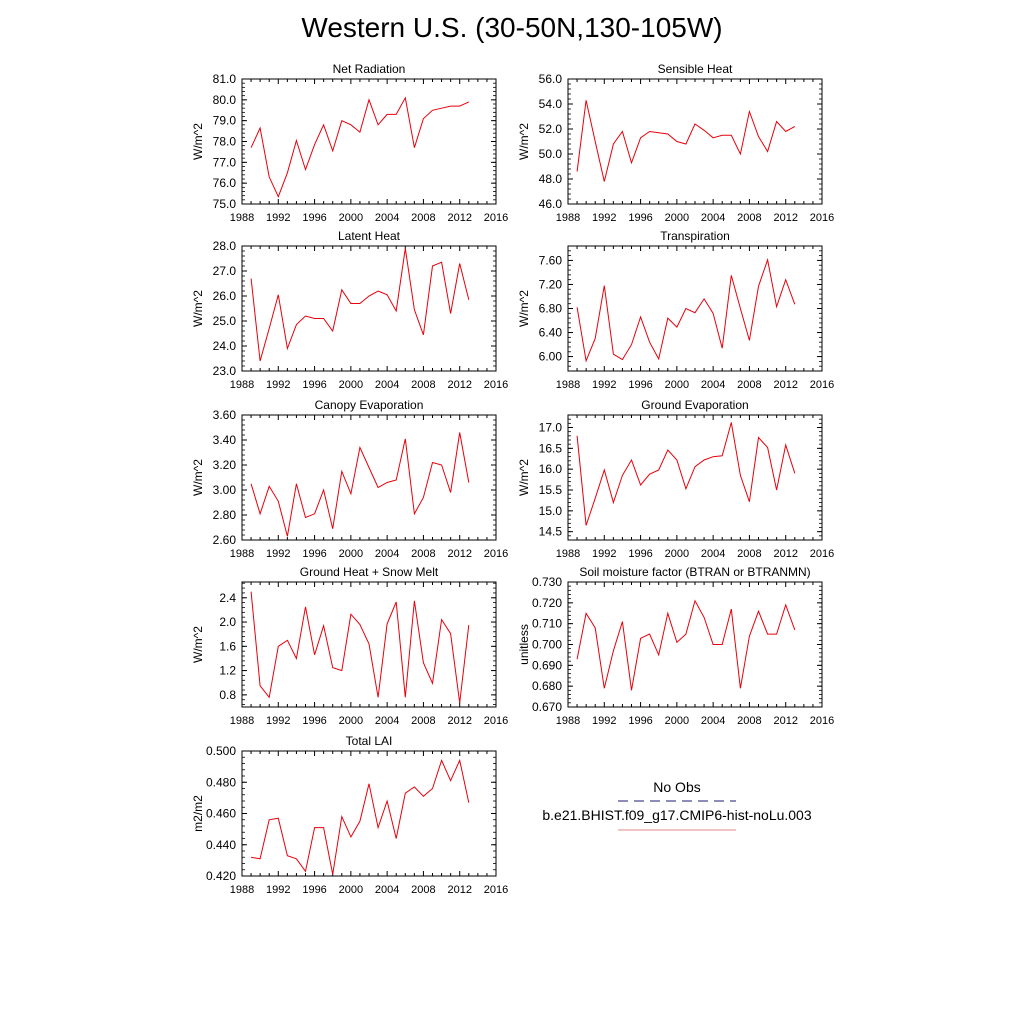 The width and height of the screenshot is (1024, 1024). Describe the element at coordinates (423, 890) in the screenshot. I see `x-tick-label-total-lai: 2008` at that location.